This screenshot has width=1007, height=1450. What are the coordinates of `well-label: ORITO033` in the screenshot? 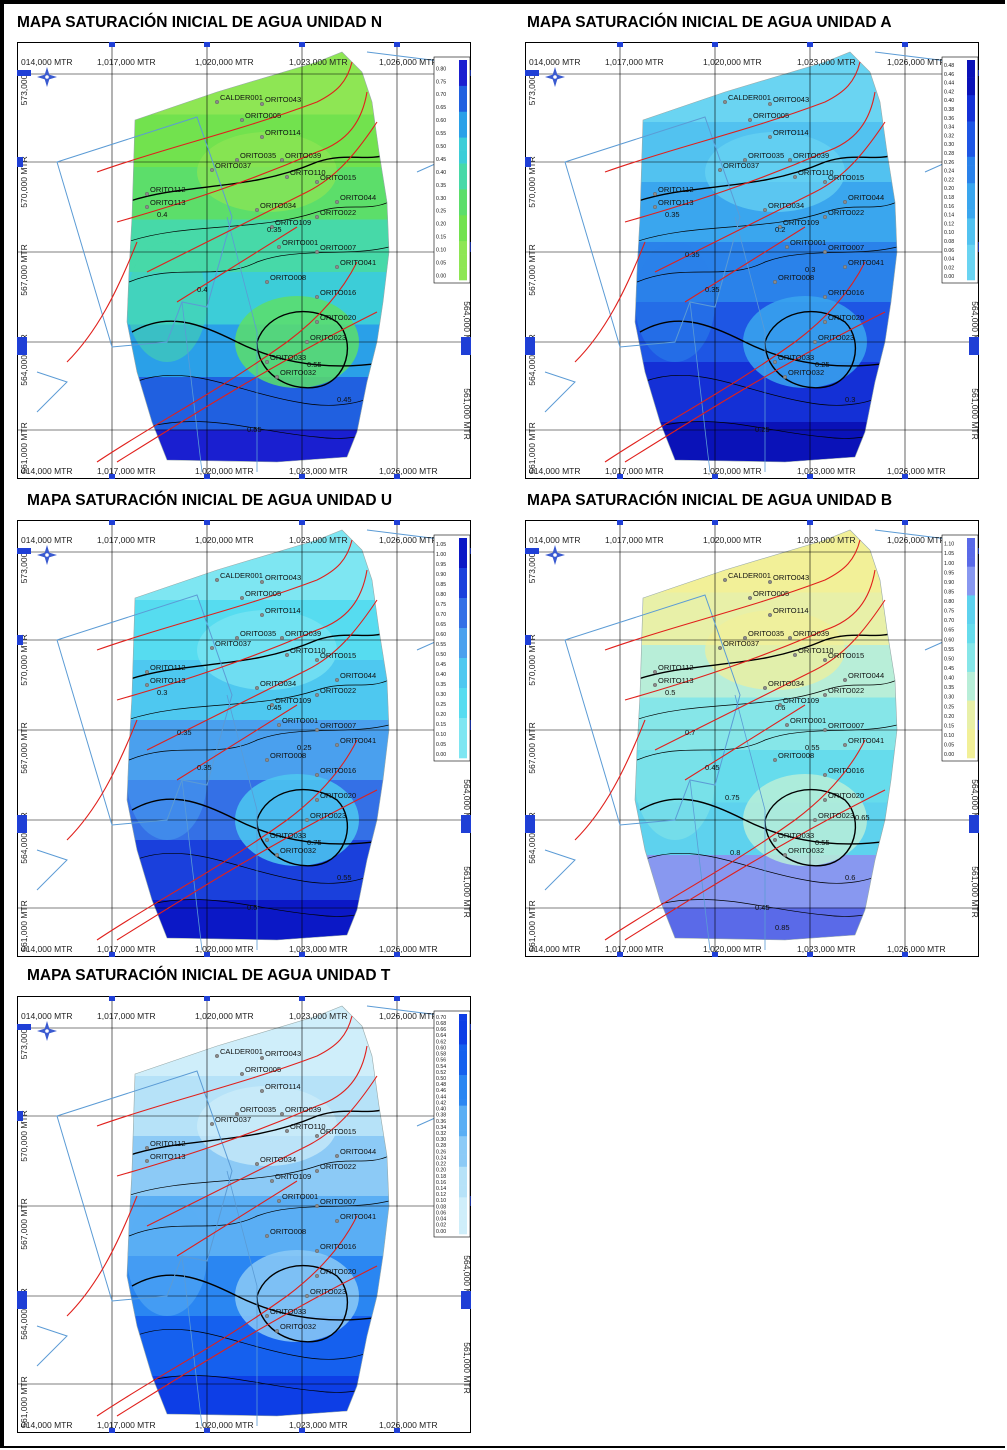 It's located at (796, 835).